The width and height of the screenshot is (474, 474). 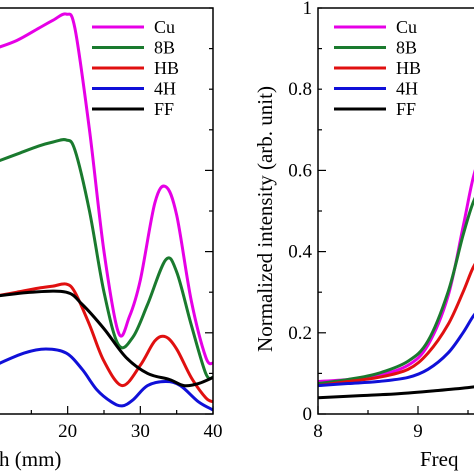 What do you see at coordinates (308, 9) in the screenshot?
I see `y-tick-label: 1` at bounding box center [308, 9].